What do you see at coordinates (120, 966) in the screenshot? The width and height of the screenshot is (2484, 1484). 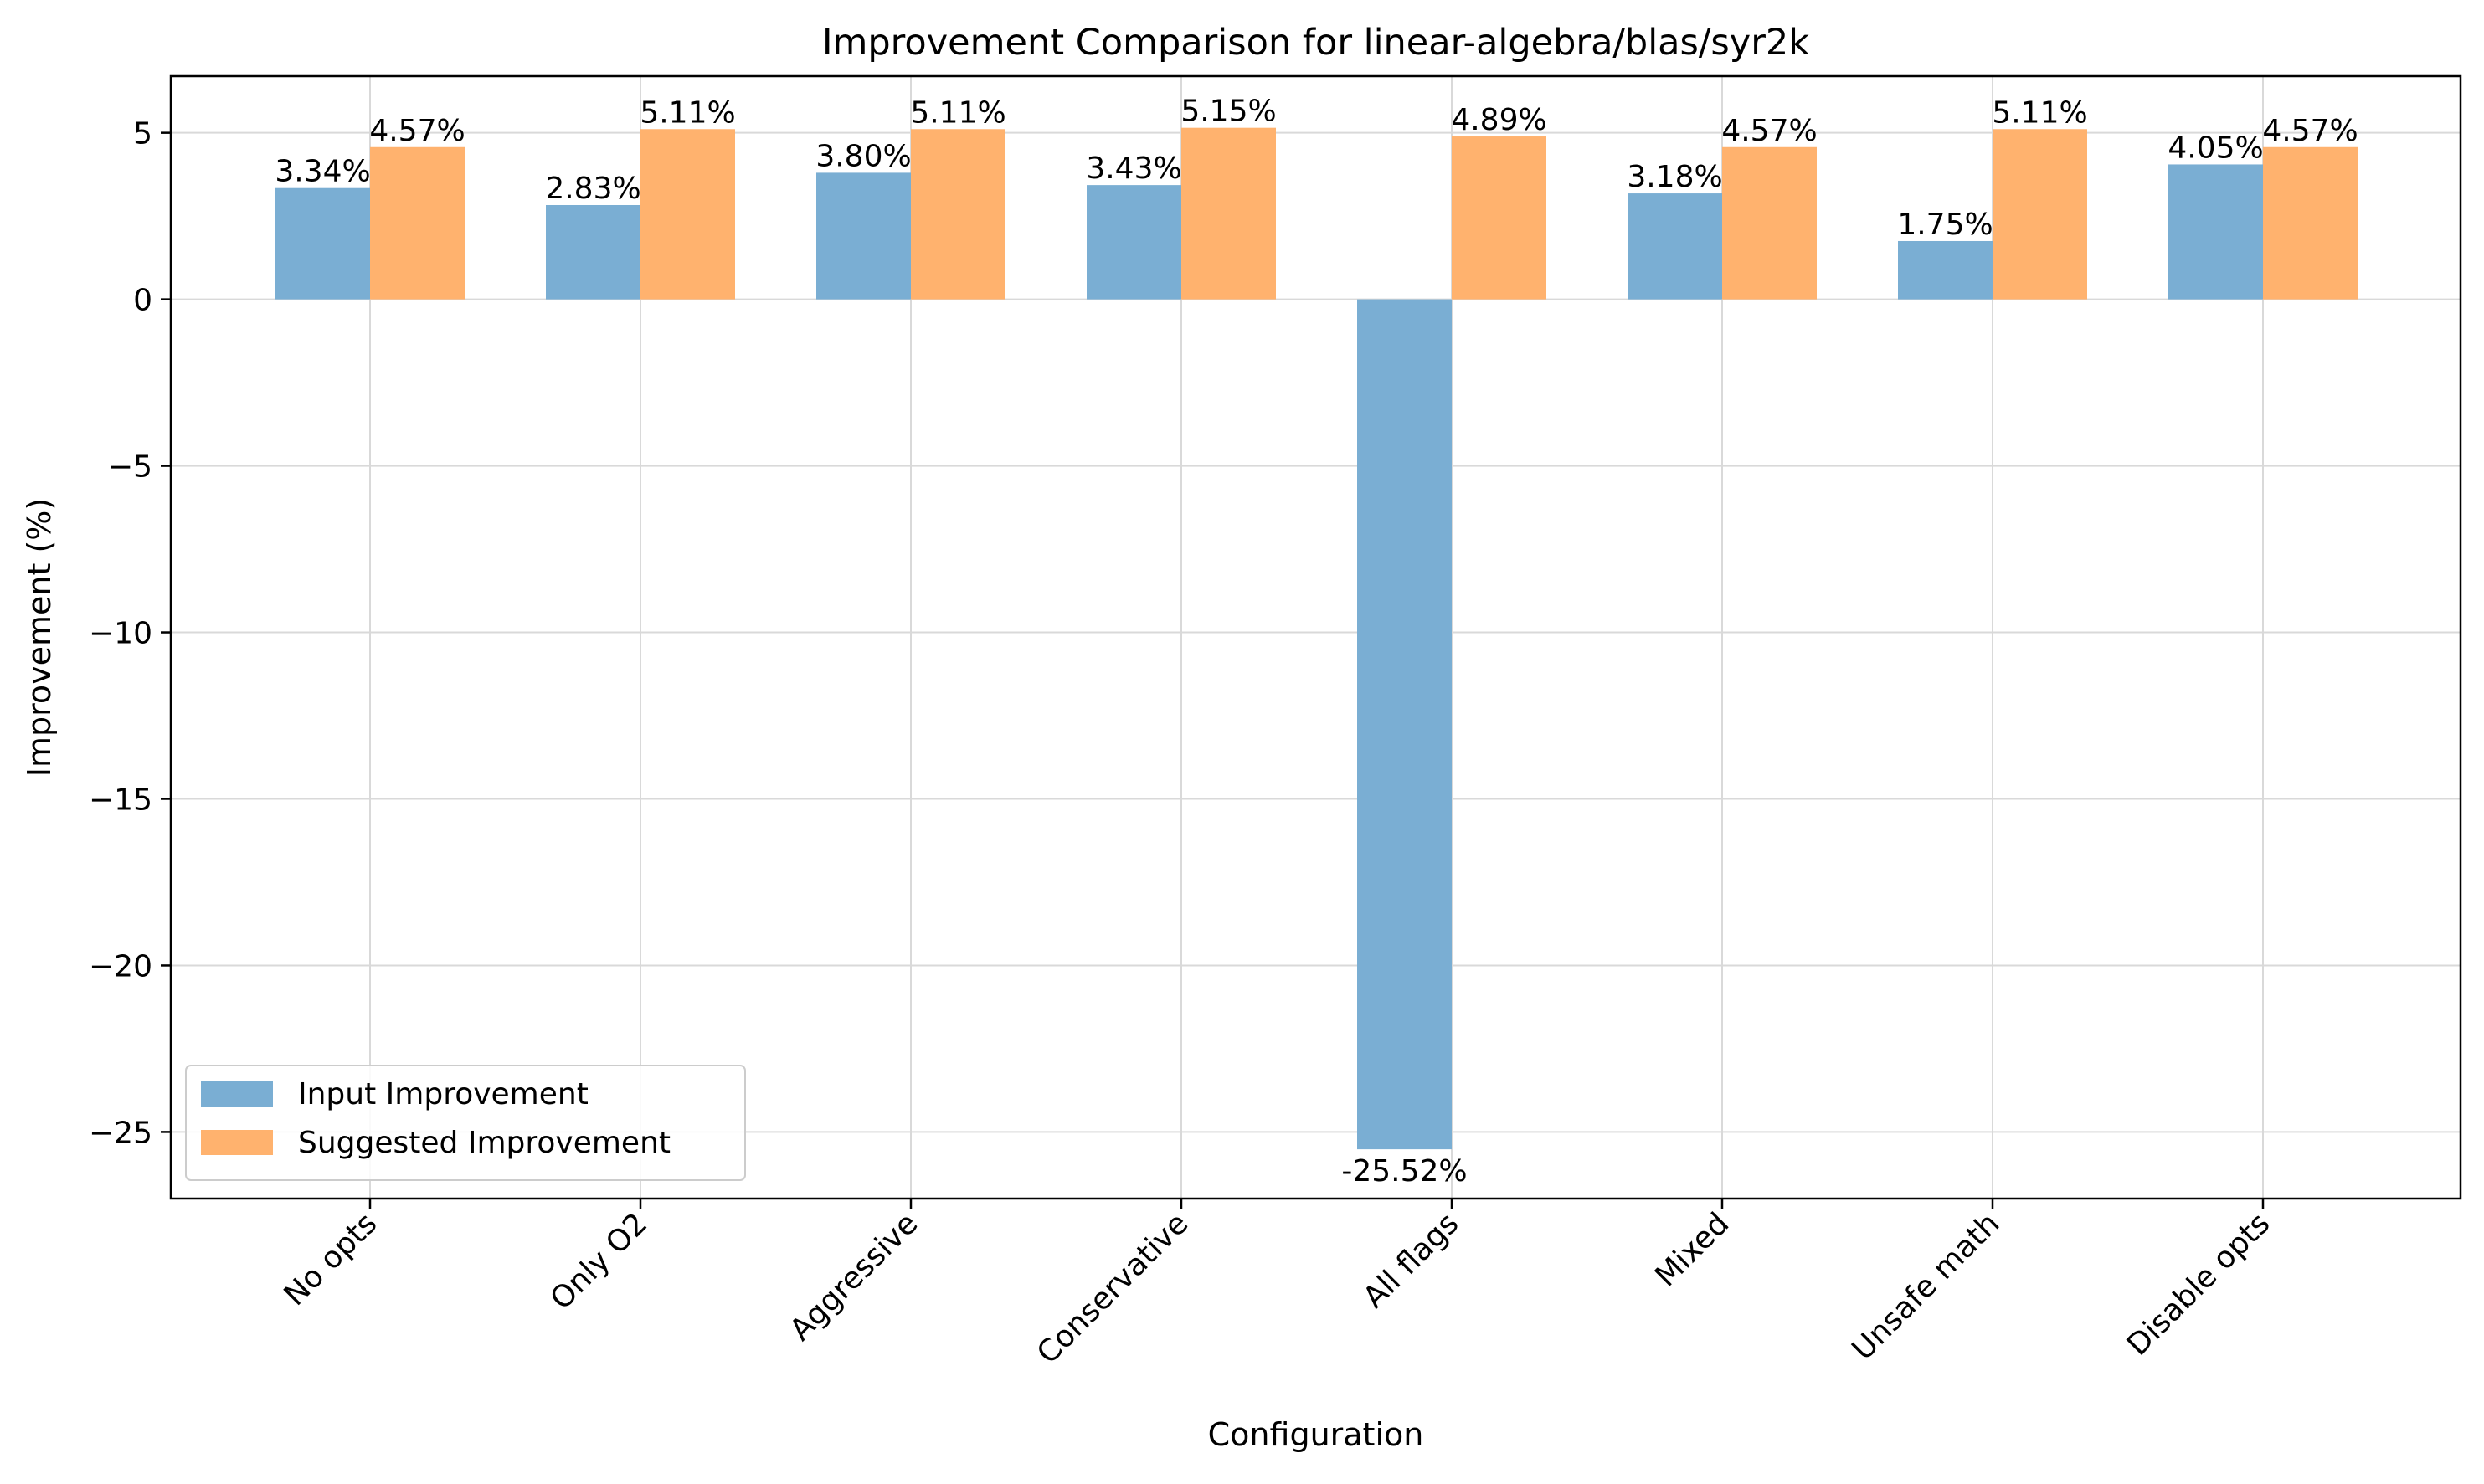 I see `y-tick-label: −20` at bounding box center [120, 966].